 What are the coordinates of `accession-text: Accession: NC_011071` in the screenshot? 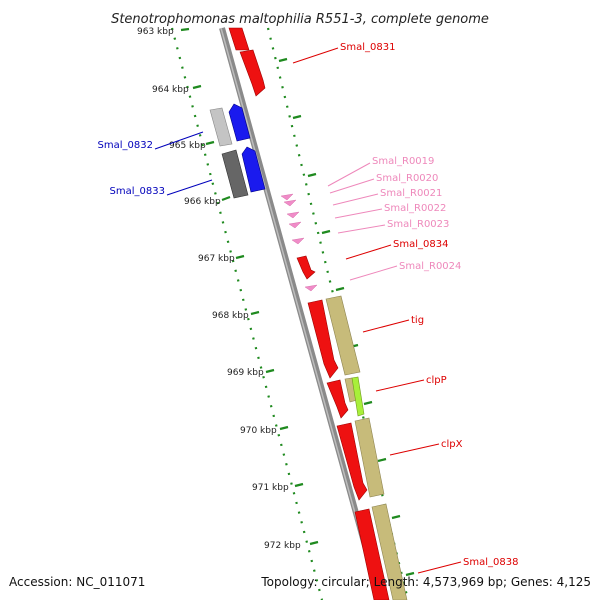 It's located at (77, 582).